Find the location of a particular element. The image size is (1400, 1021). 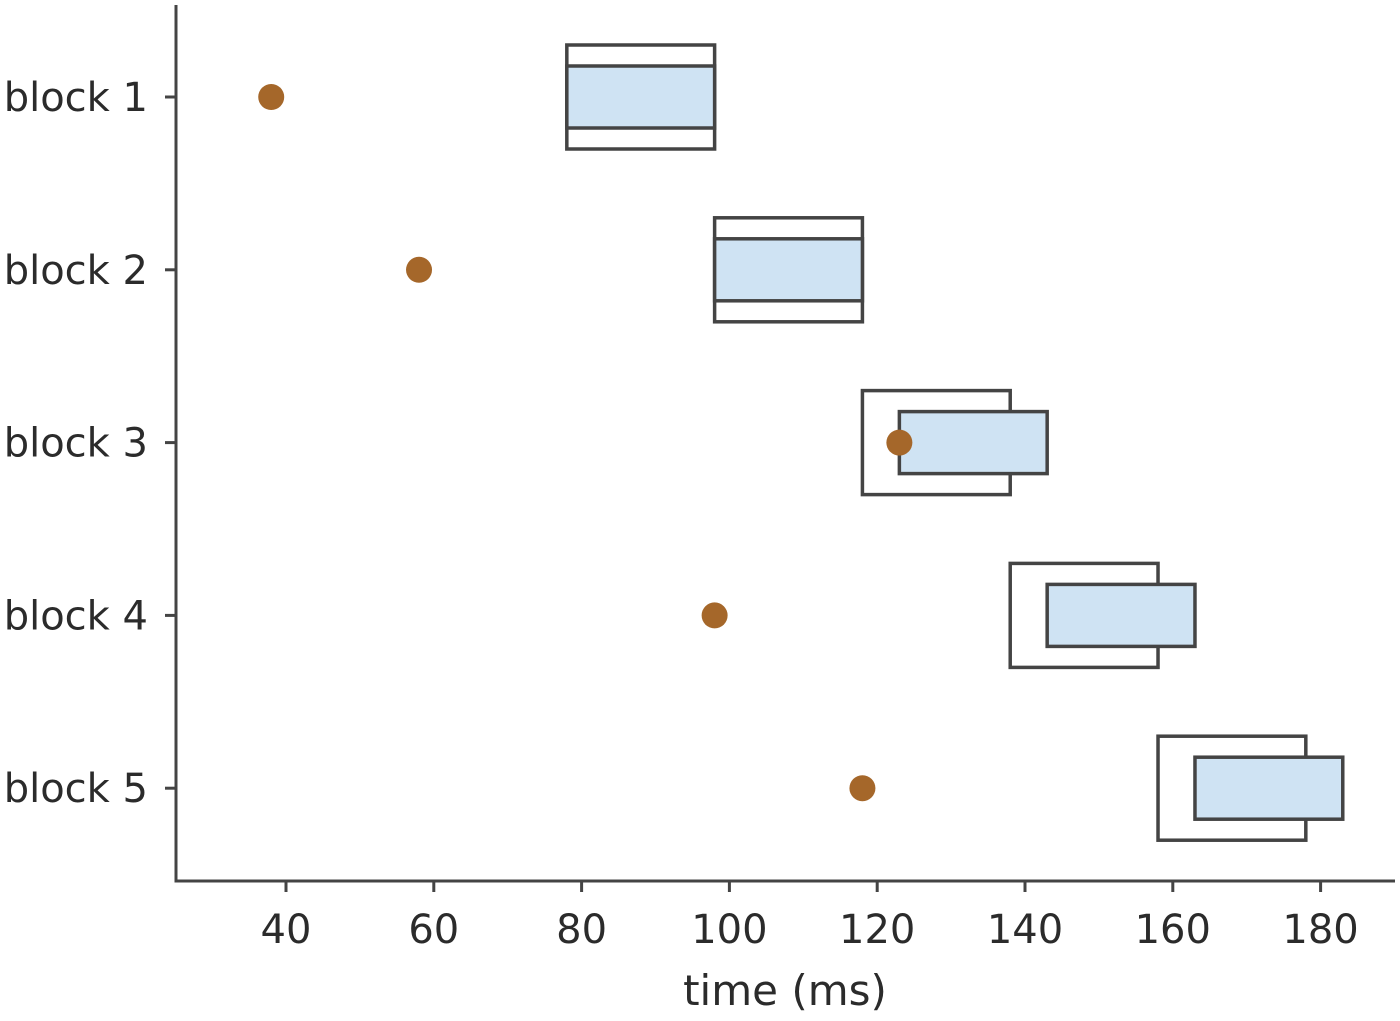

y-tick-label: block 3 is located at coordinates (76, 444).